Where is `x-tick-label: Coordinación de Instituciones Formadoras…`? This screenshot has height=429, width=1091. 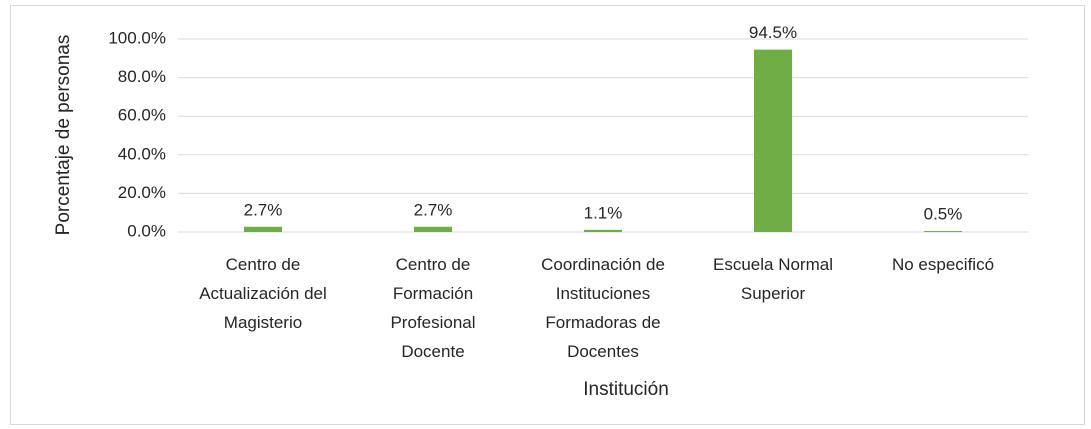
x-tick-label: Coordinación de Instituciones Formadoras… is located at coordinates (603, 308).